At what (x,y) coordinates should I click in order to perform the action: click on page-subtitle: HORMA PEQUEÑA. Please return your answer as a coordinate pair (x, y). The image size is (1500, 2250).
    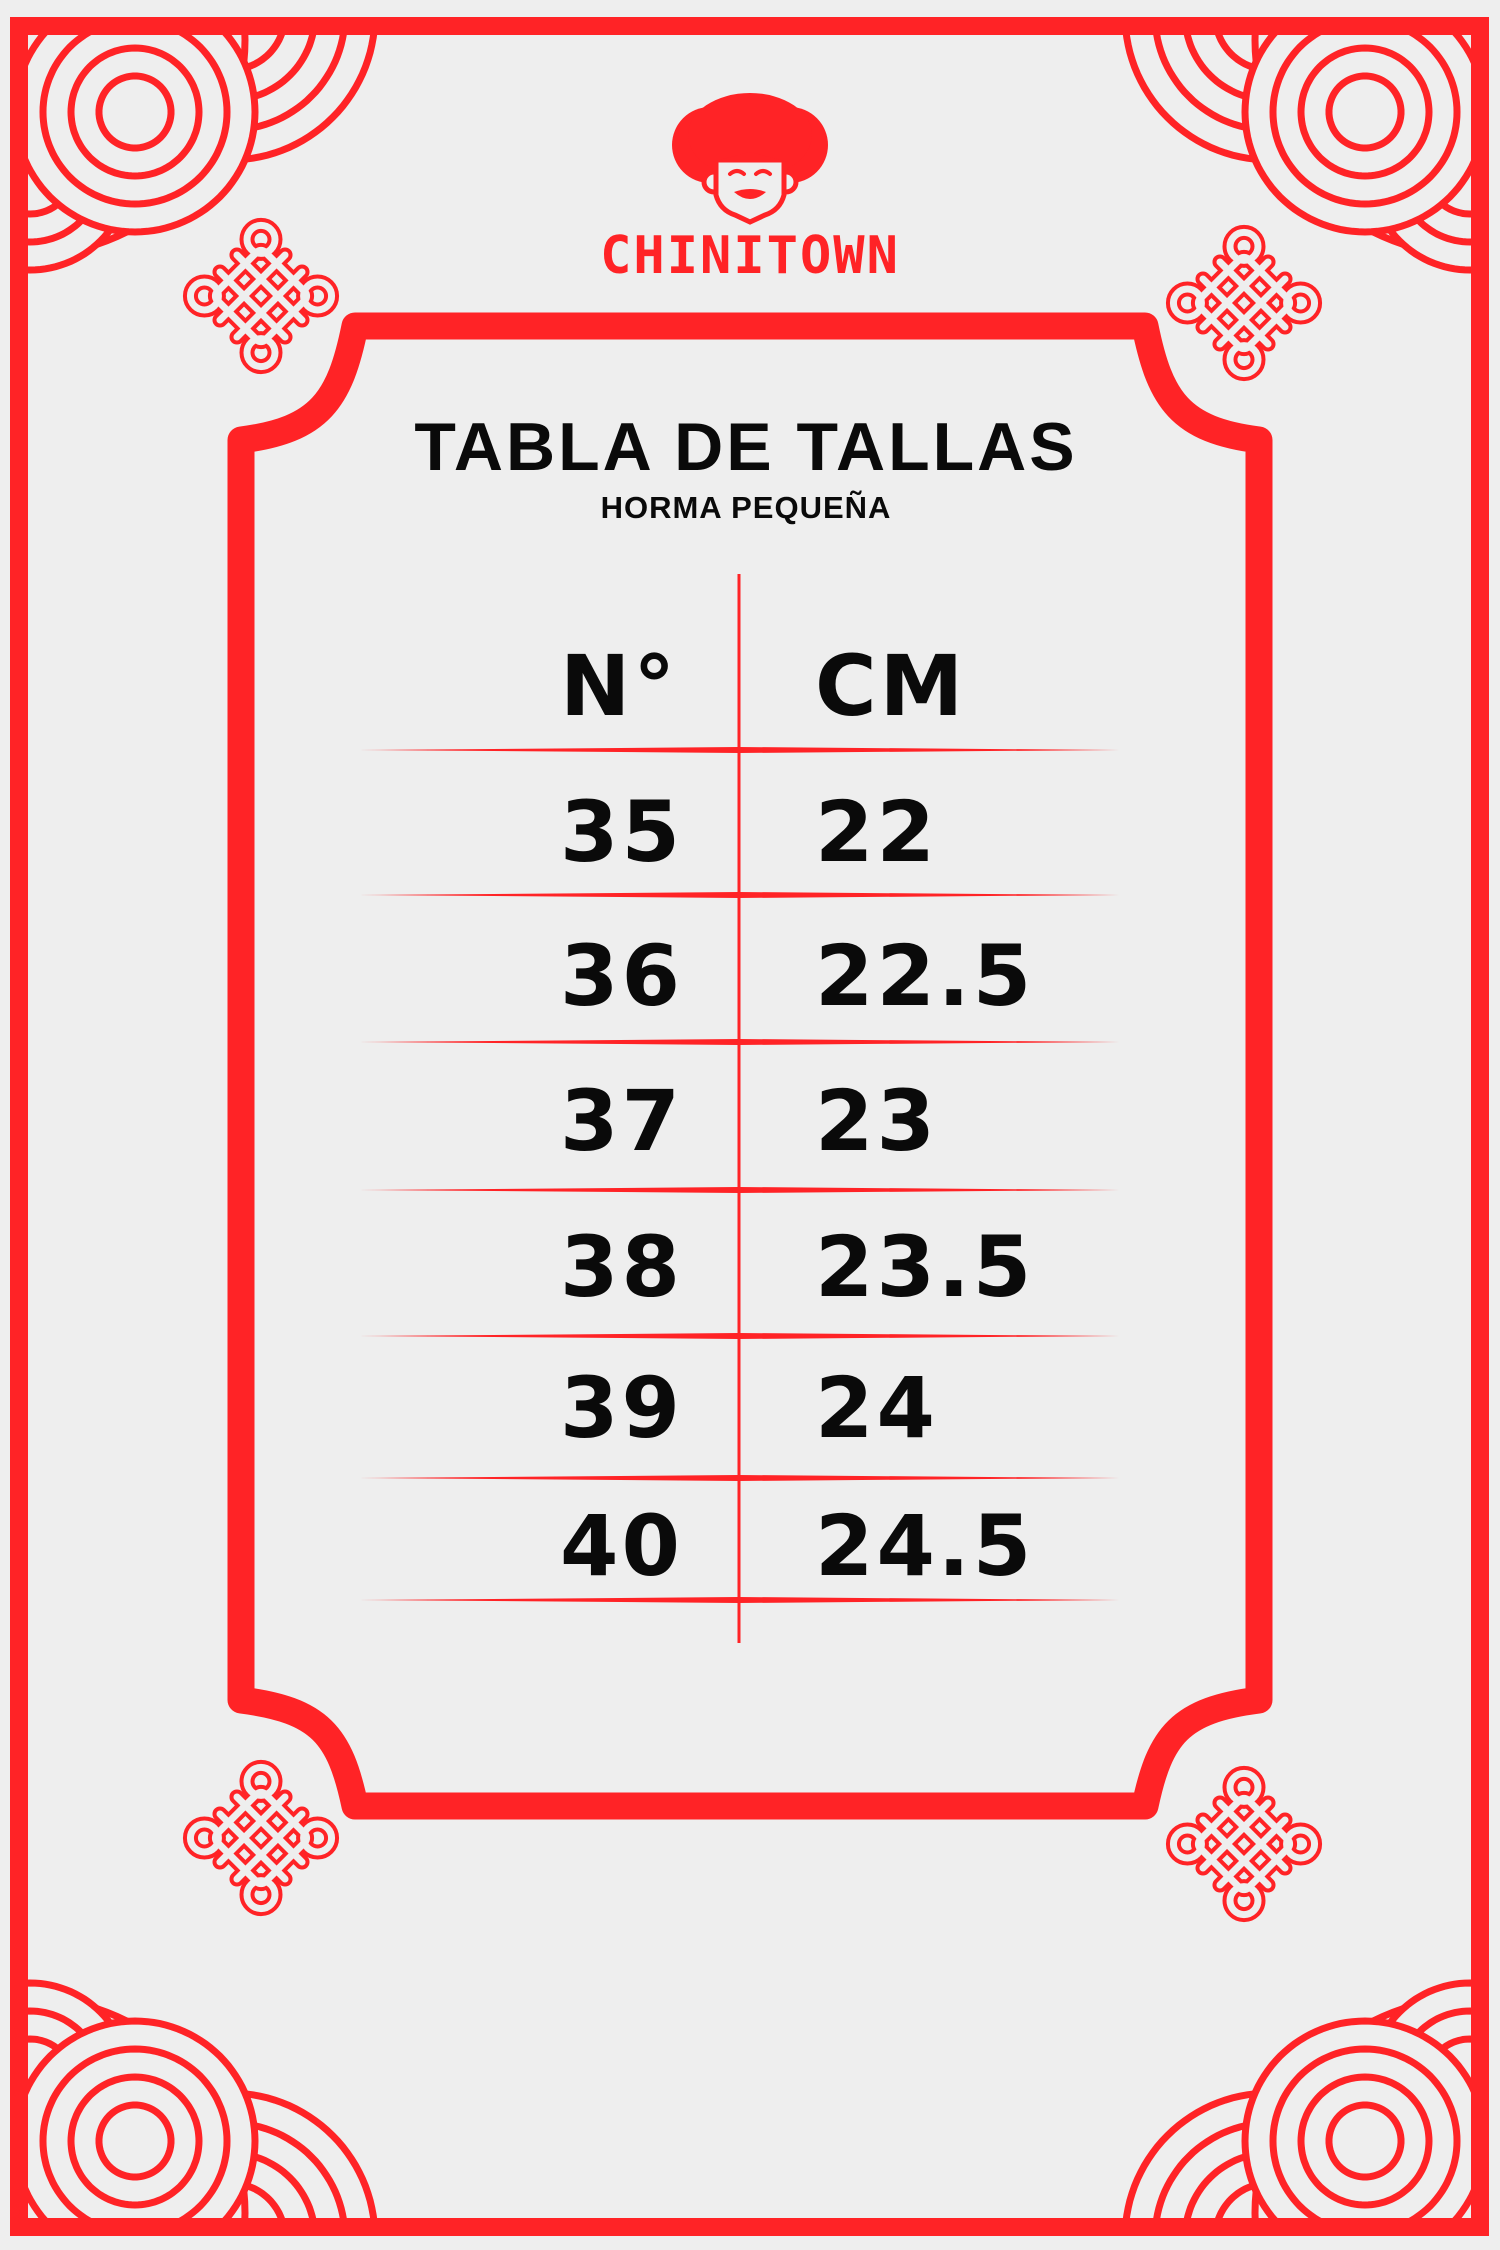
    Looking at the image, I should click on (746, 507).